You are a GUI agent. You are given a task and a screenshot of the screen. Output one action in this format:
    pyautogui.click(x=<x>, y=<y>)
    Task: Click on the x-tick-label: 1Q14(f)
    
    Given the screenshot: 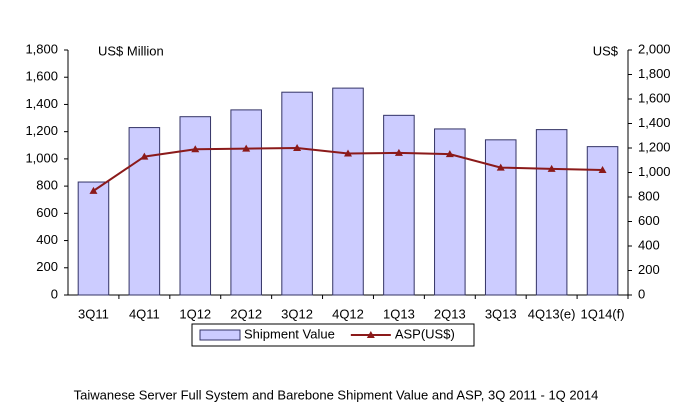 What is the action you would take?
    pyautogui.click(x=603, y=313)
    